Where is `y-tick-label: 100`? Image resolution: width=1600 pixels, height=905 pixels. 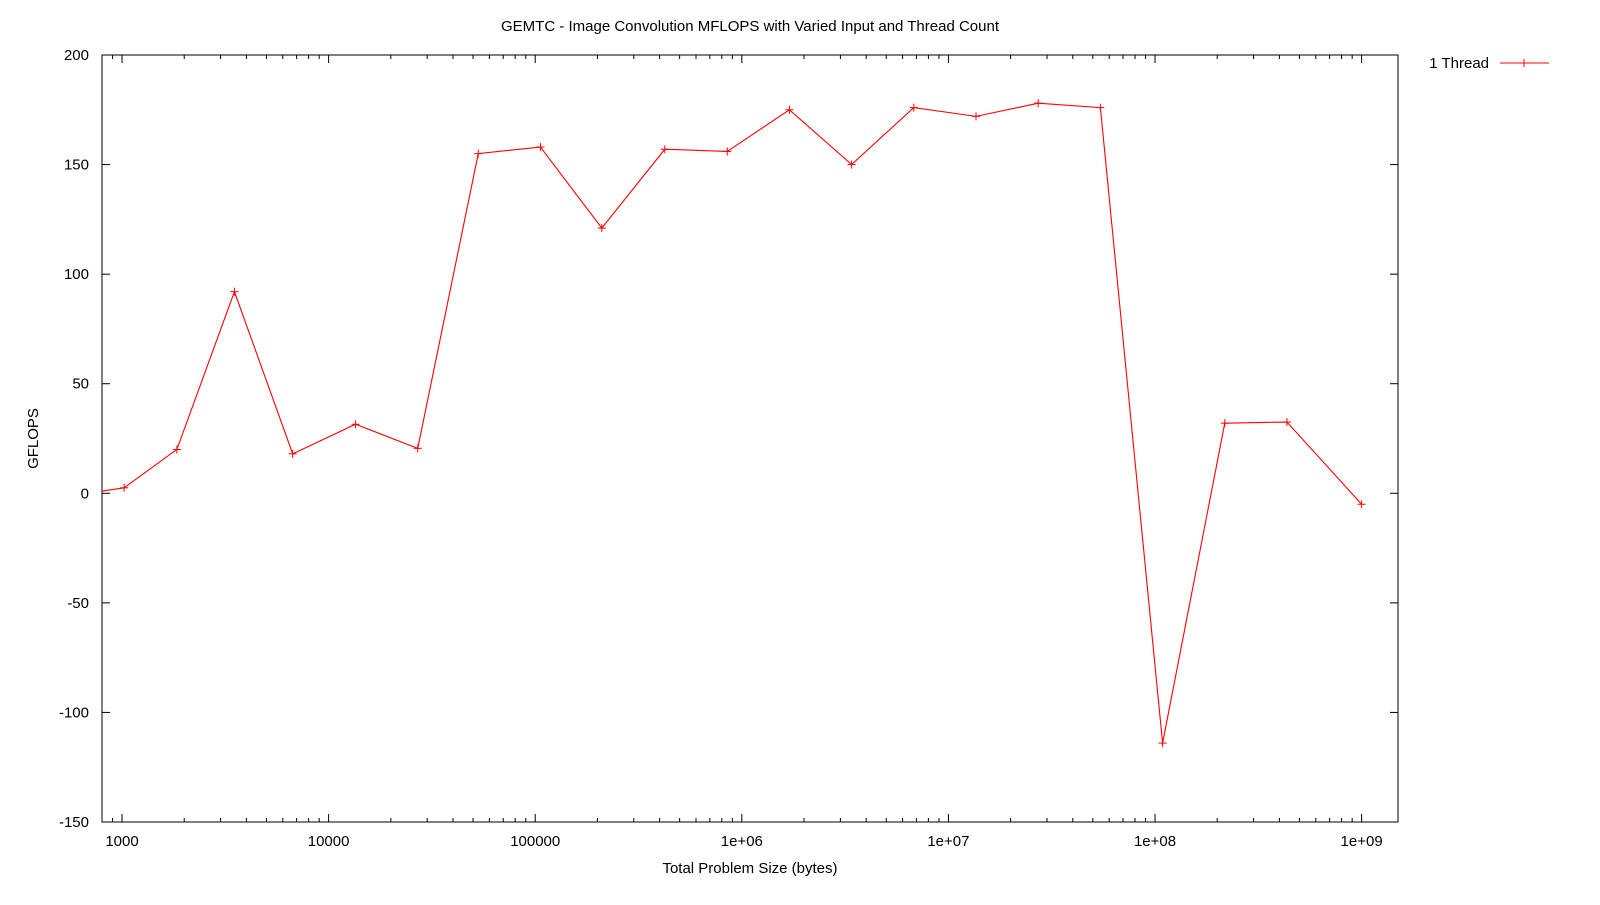
y-tick-label: 100 is located at coordinates (76, 274).